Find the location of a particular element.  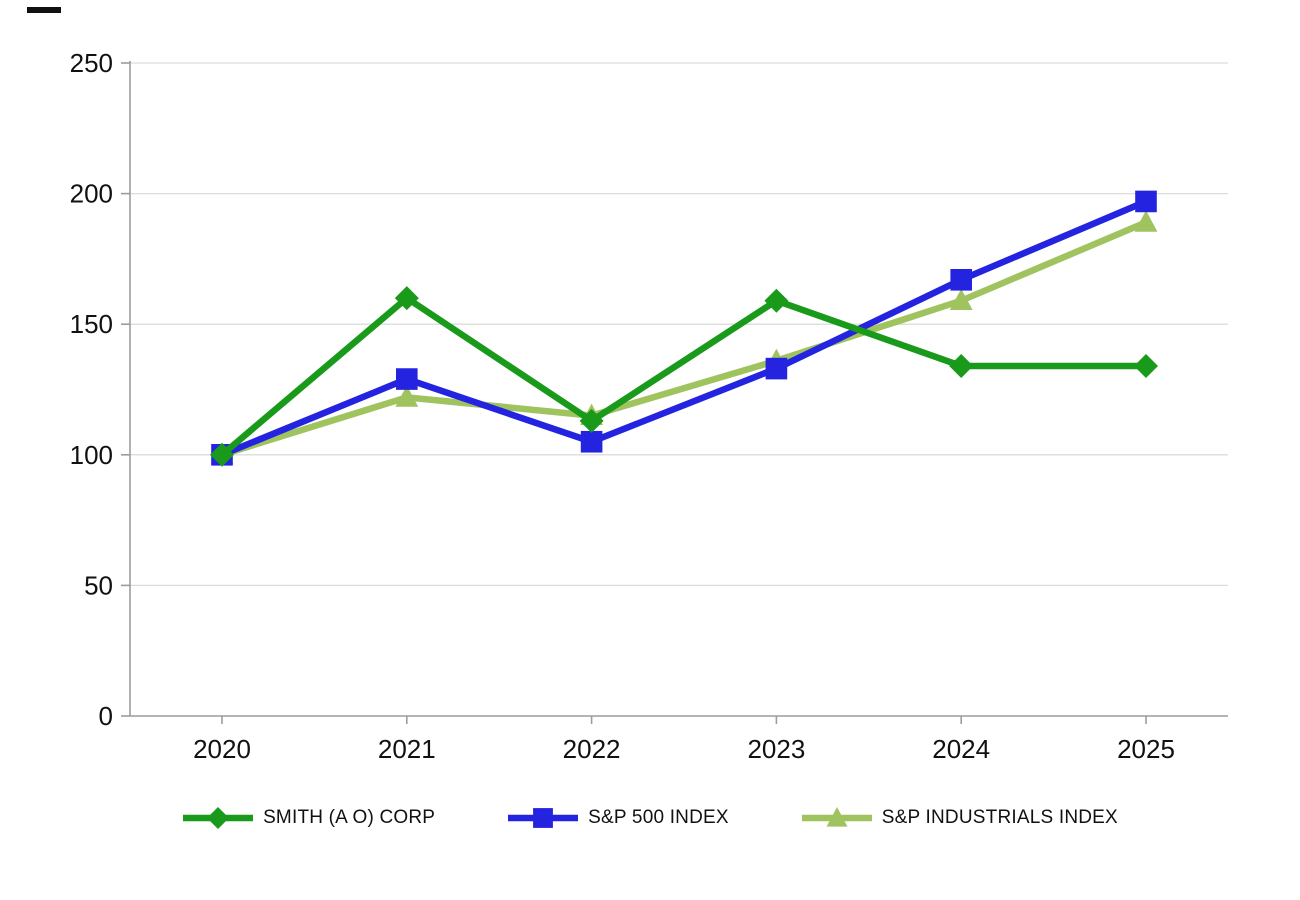

legend-item-s-p-500-index: S&P 500 INDEX is located at coordinates (618, 818).